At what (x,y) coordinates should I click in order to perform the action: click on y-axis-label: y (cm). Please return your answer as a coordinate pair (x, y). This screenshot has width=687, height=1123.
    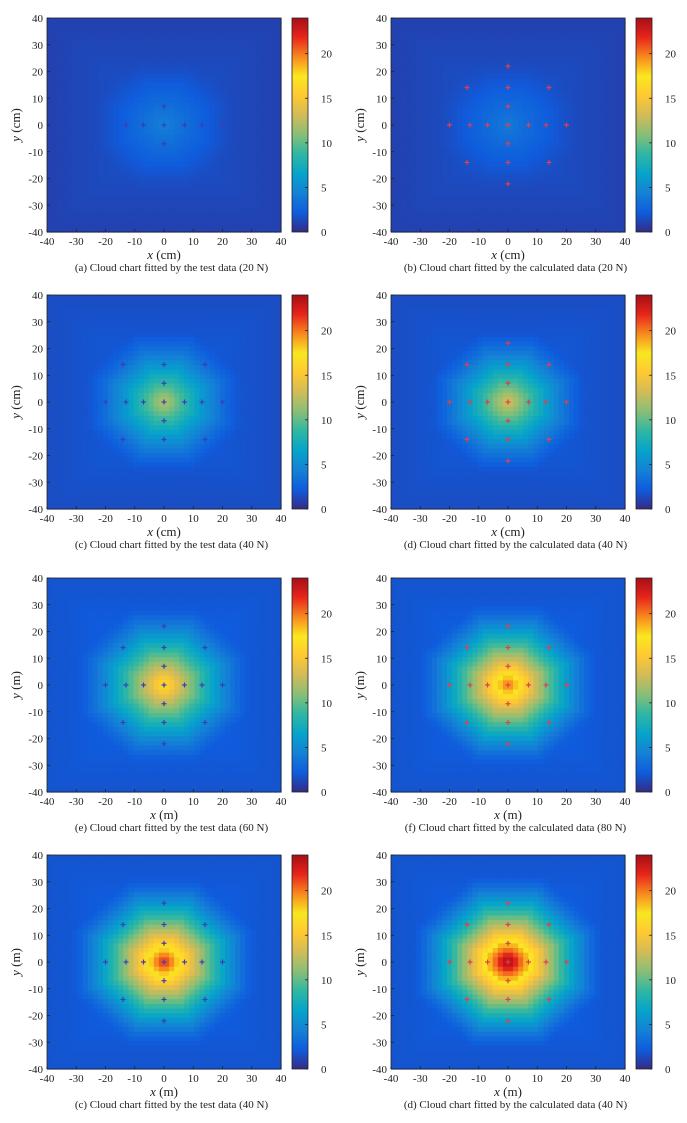
    Looking at the image, I should click on (359, 403).